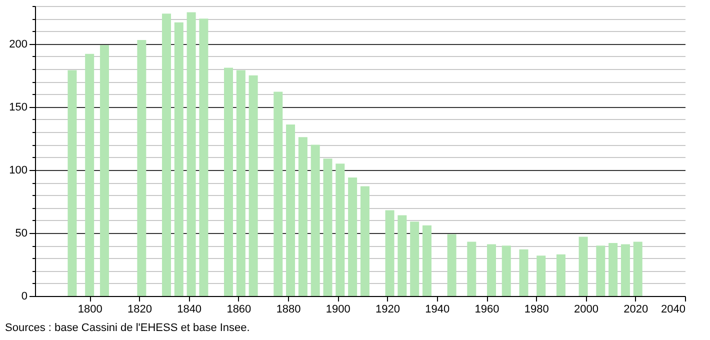  Describe the element at coordinates (487, 310) in the screenshot. I see `x-tick-label: 1960` at that location.